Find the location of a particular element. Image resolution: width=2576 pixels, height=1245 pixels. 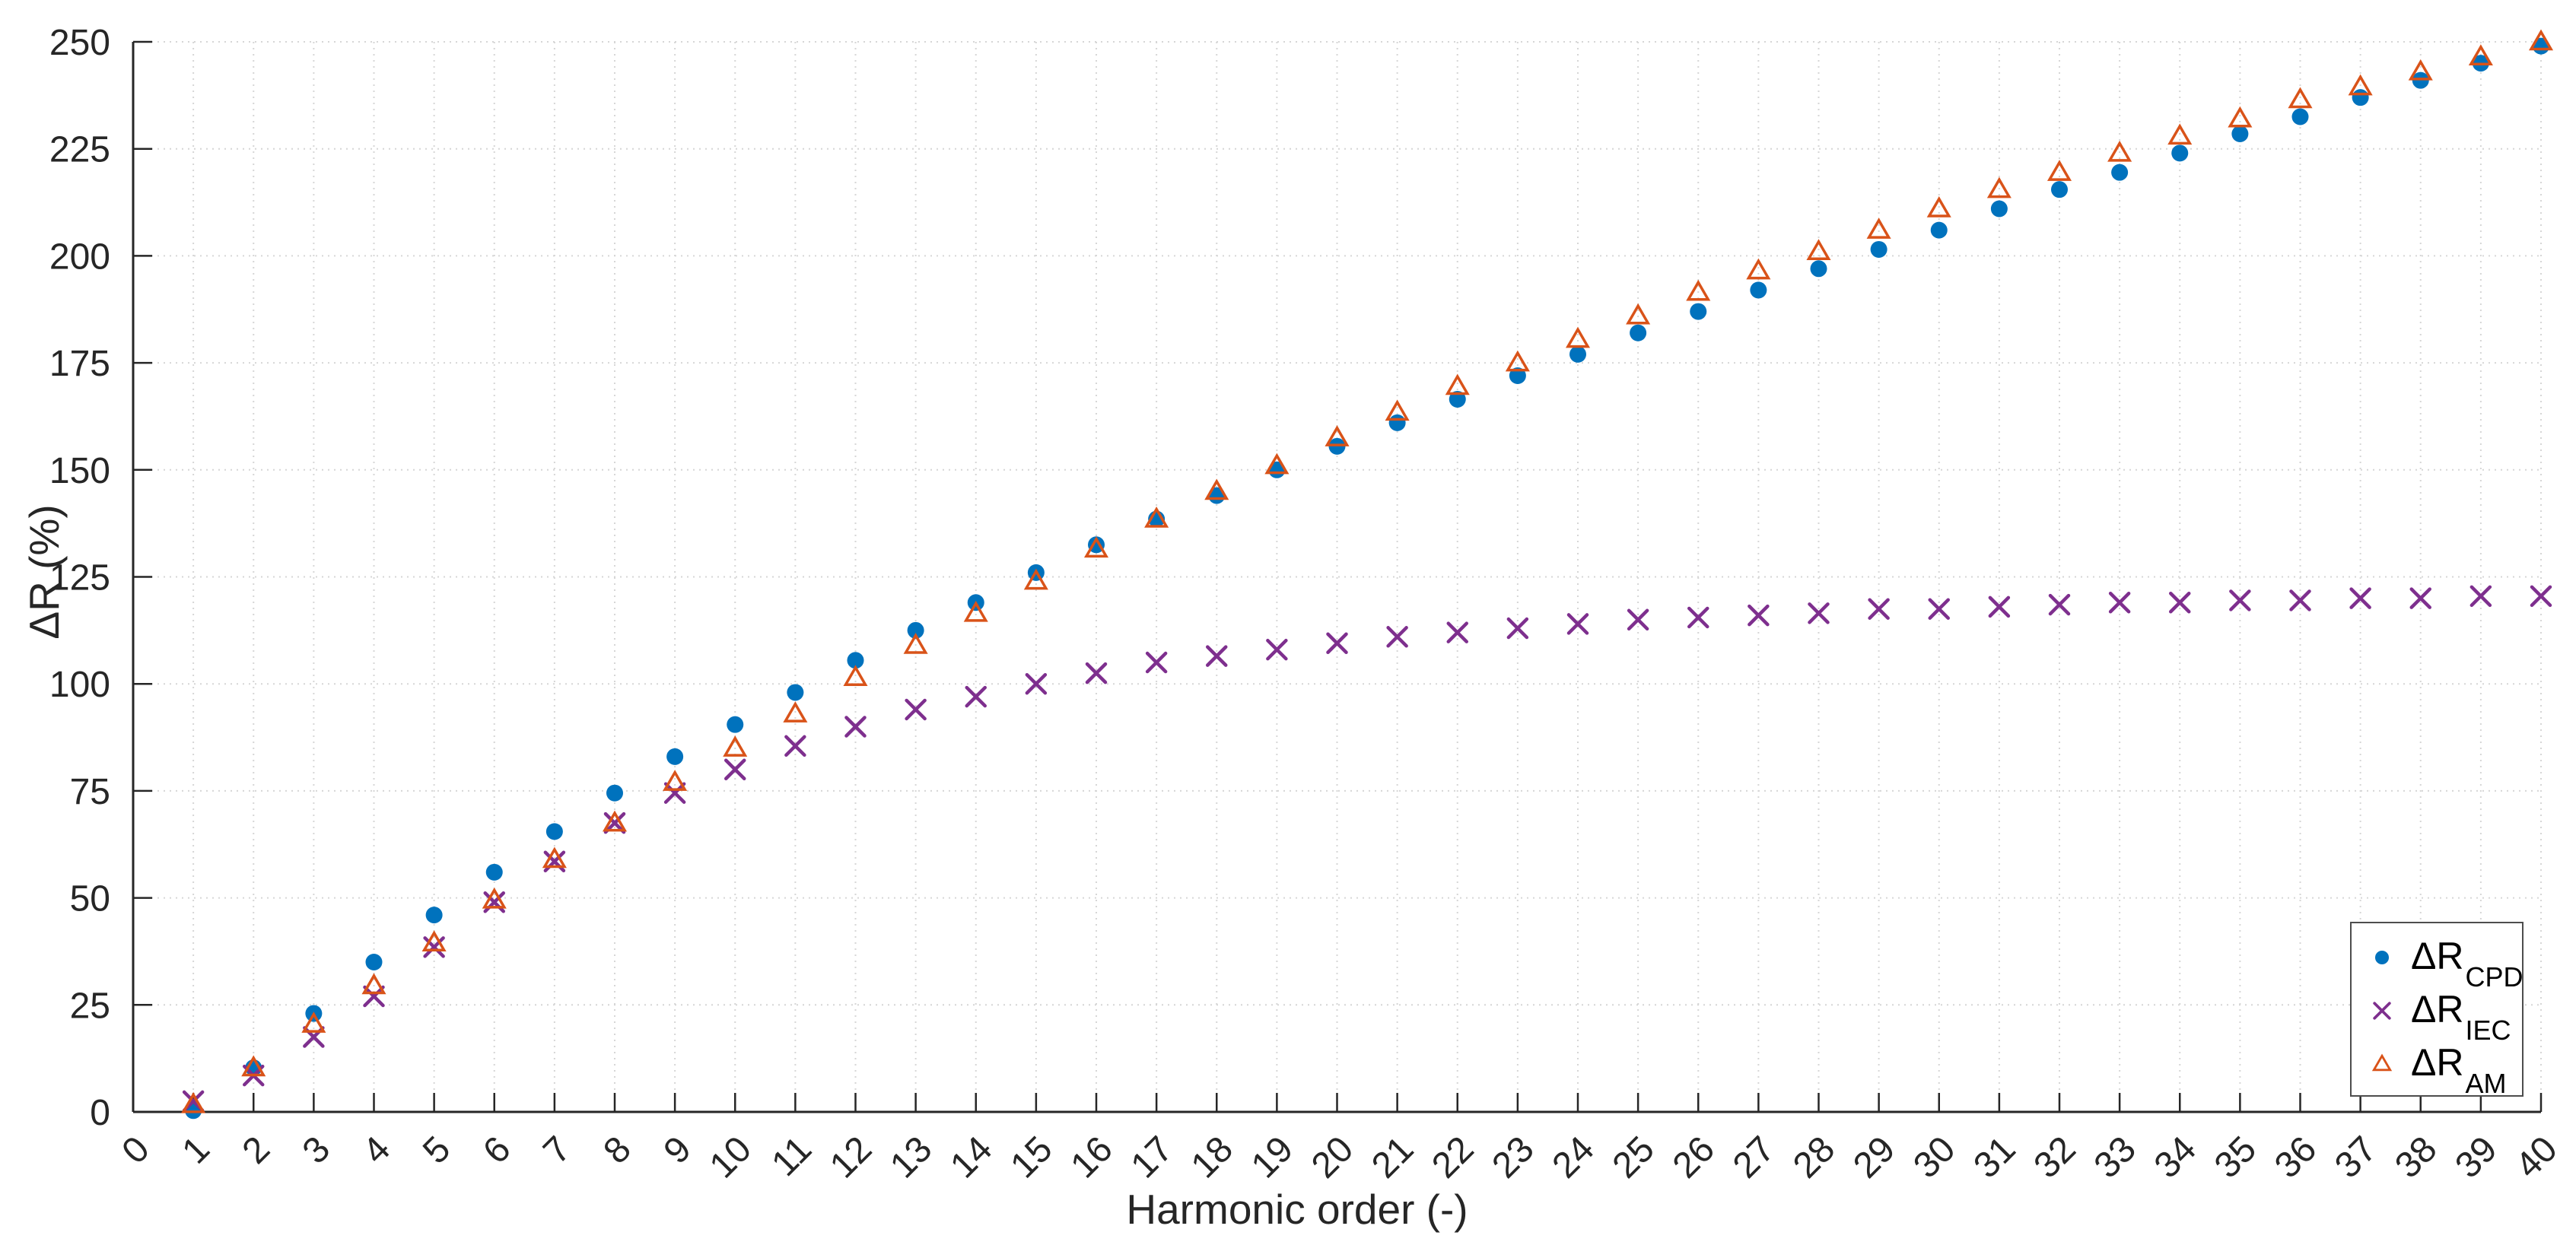

y-tick-label: 225 is located at coordinates (80, 150).